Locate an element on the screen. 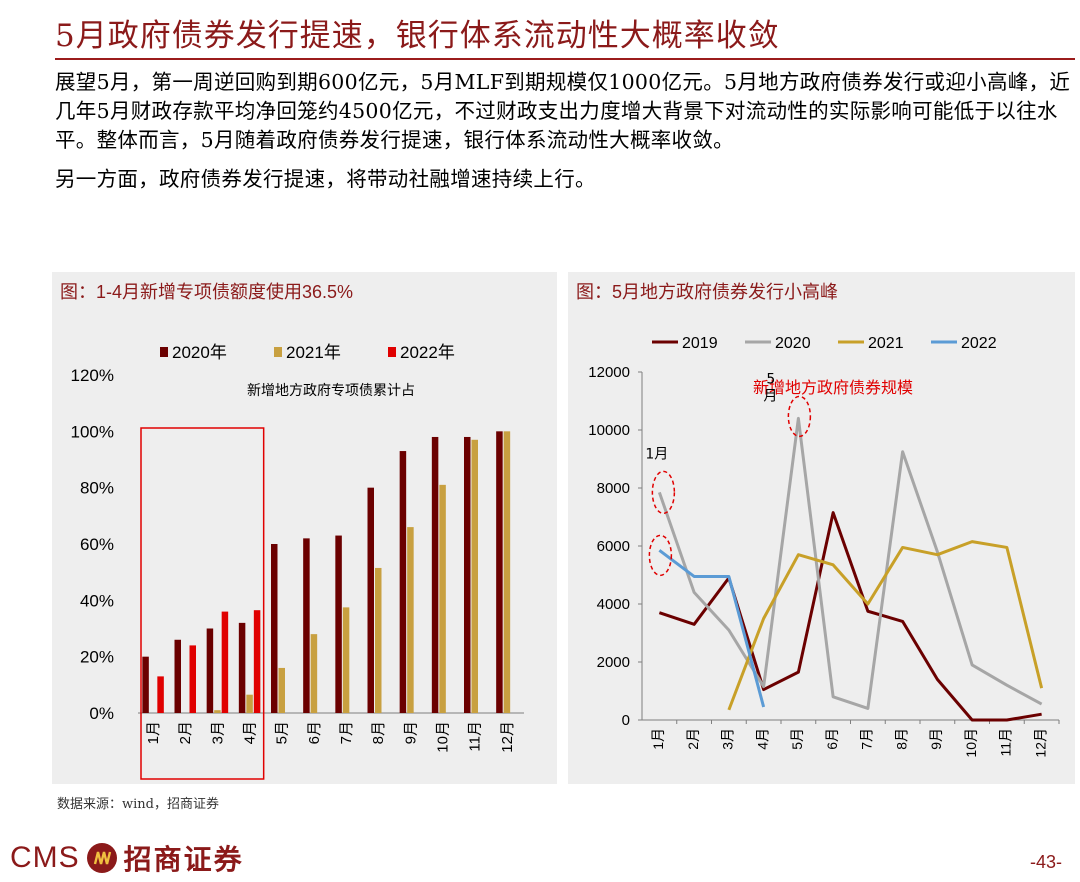 This screenshot has width=1080, height=882. logo-emblem-icon is located at coordinates (101, 858).